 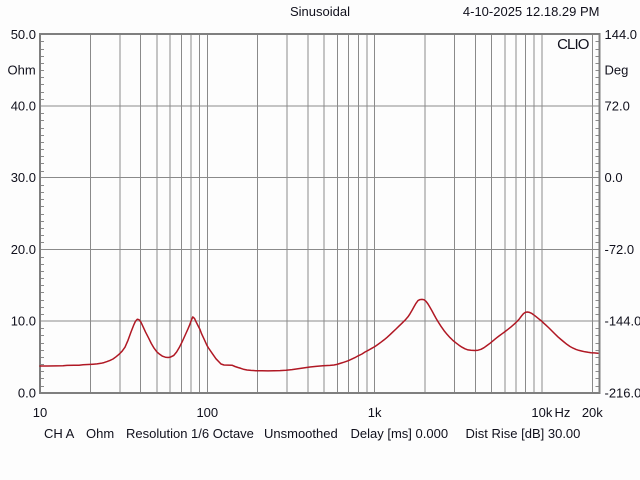 I want to click on svg-text: 40.0, so click(x=23, y=106).